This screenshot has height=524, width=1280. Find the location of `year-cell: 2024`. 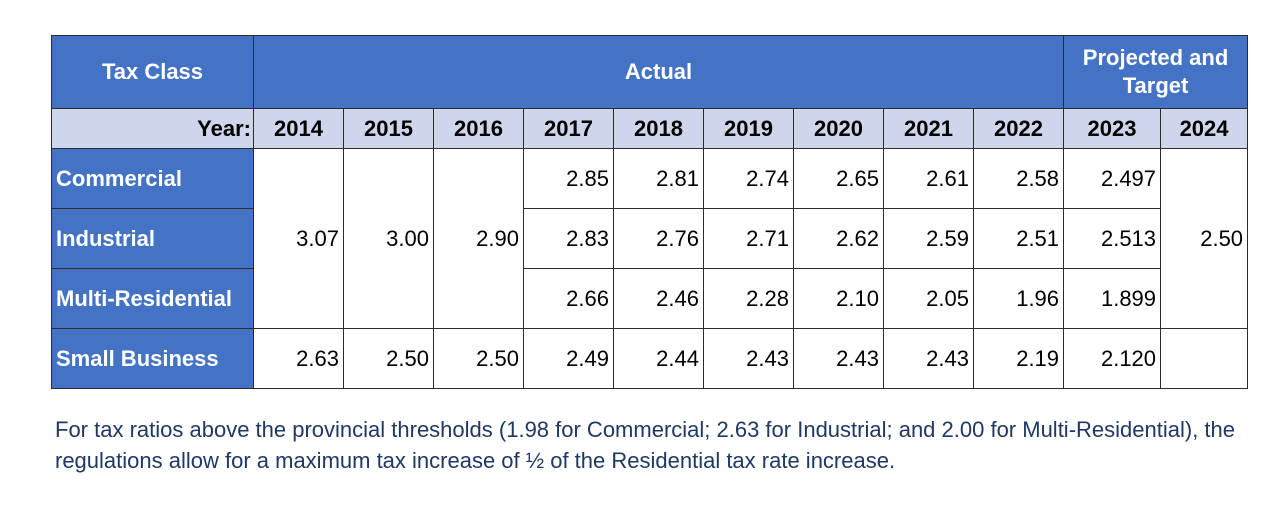

year-cell: 2024 is located at coordinates (1204, 128).